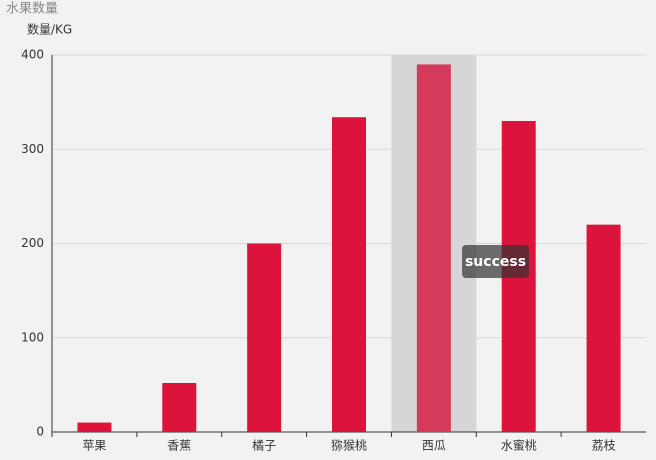  What do you see at coordinates (49, 29) in the screenshot?
I see `y-axis-label: 数量/KG` at bounding box center [49, 29].